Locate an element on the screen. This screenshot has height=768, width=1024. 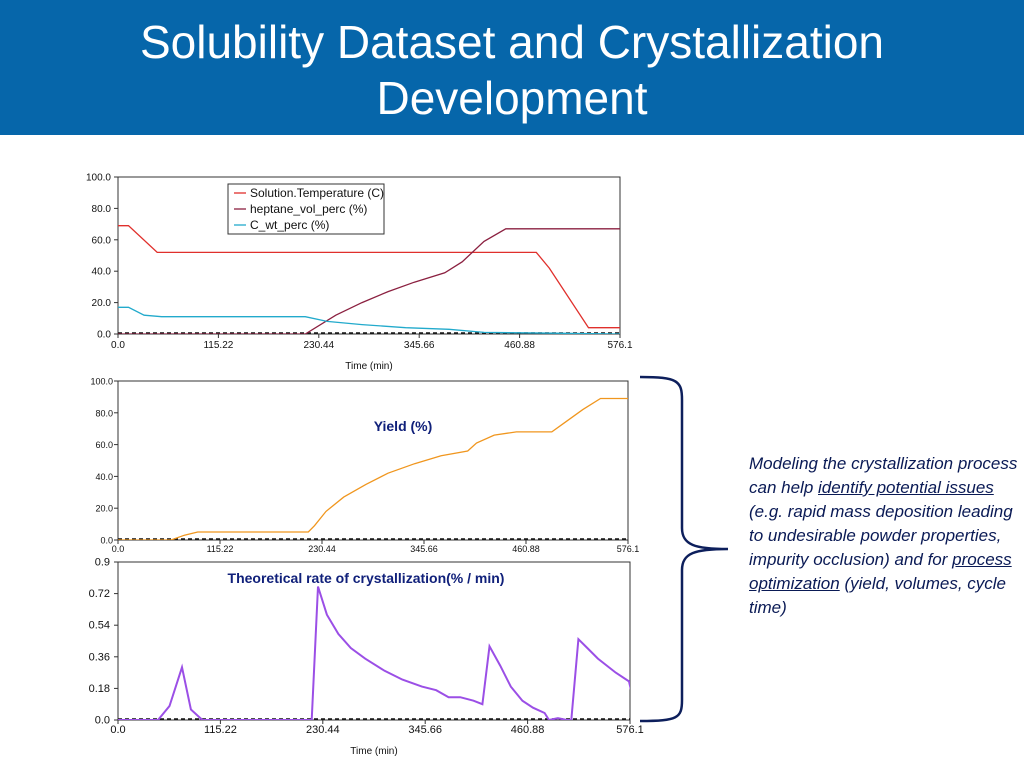
legend-label-2: C_wt_perc (%) is located at coordinates (289, 225).